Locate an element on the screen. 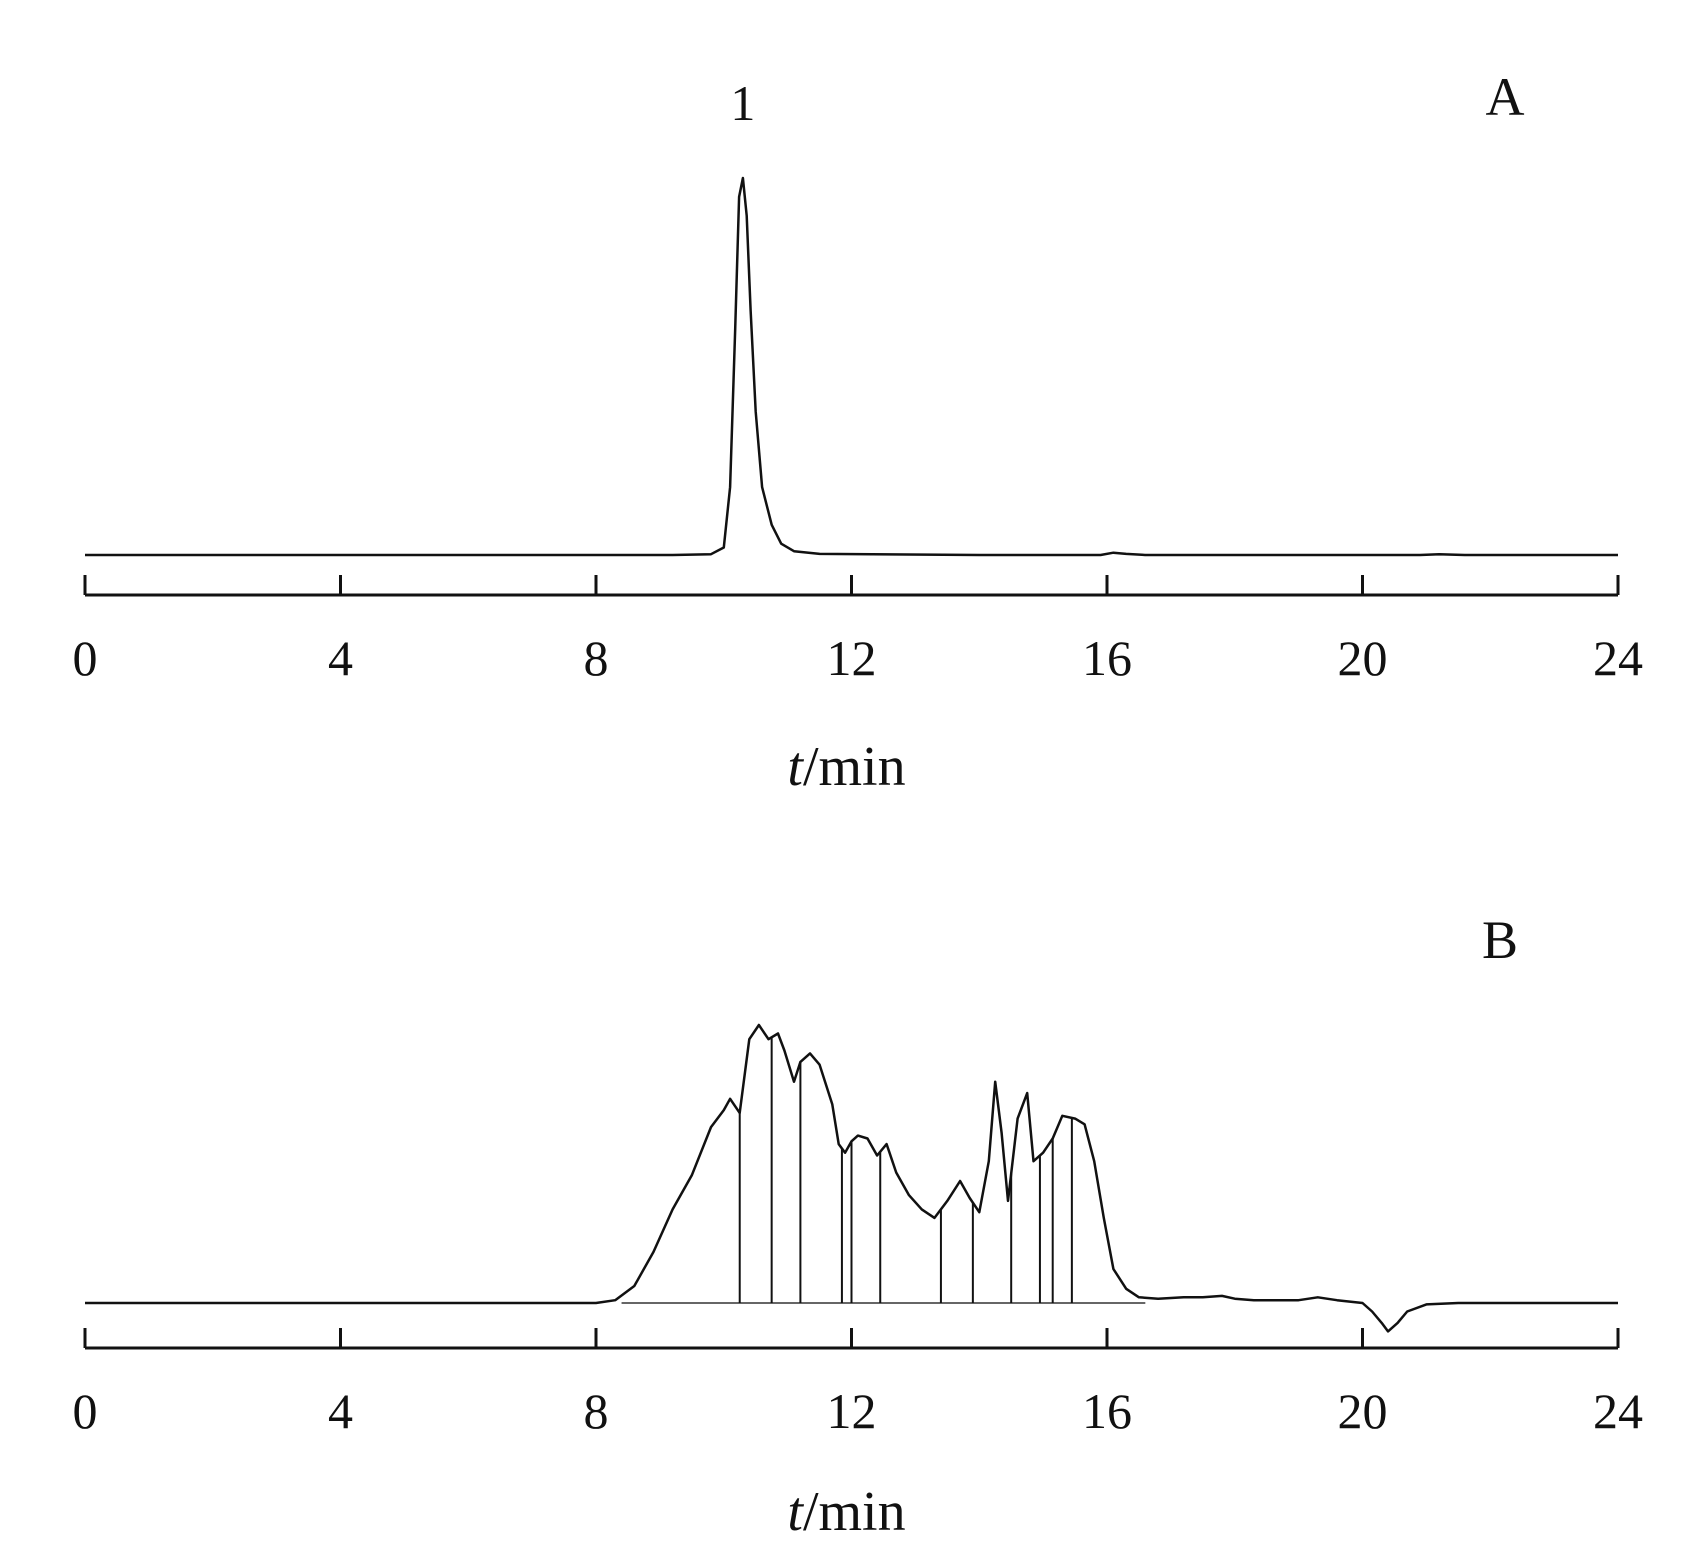 This screenshot has height=1565, width=1696. panel-label: B is located at coordinates (1500, 940).